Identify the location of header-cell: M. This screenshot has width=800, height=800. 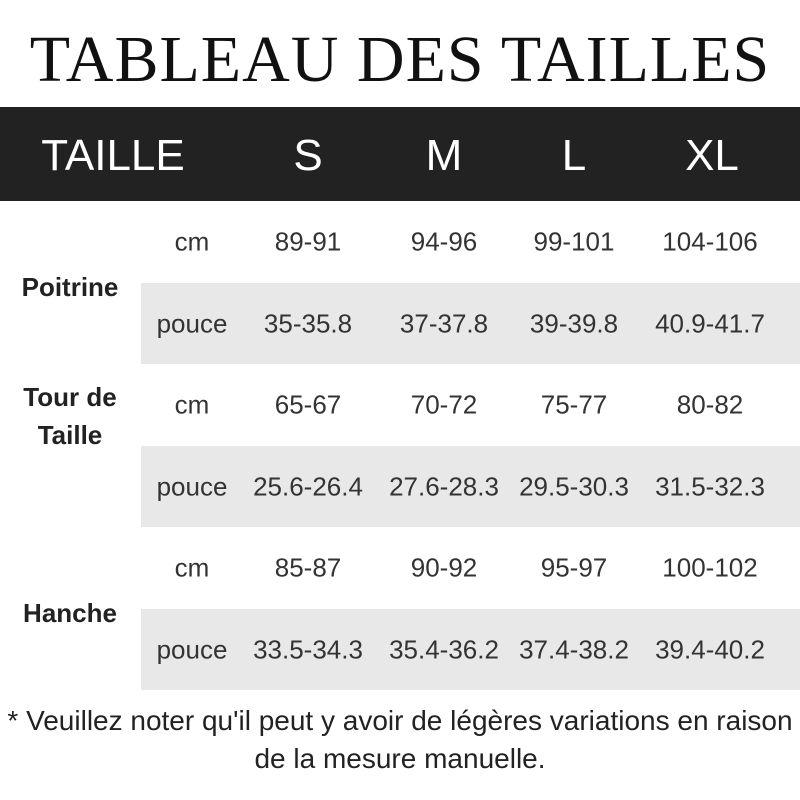
(444, 155).